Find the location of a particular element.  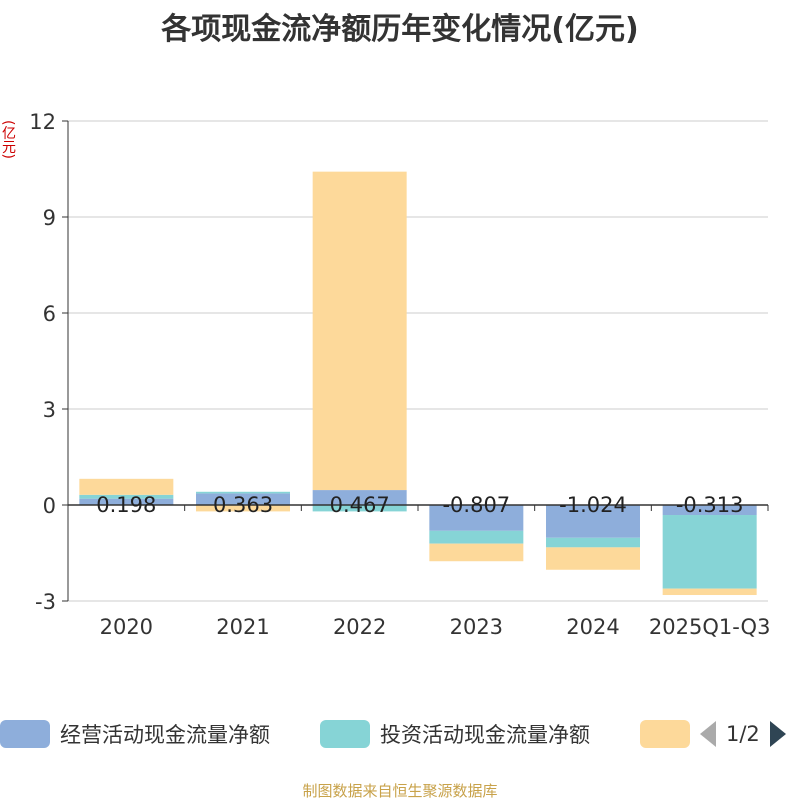

y-tick-label: 0 is located at coordinates (49, 506).